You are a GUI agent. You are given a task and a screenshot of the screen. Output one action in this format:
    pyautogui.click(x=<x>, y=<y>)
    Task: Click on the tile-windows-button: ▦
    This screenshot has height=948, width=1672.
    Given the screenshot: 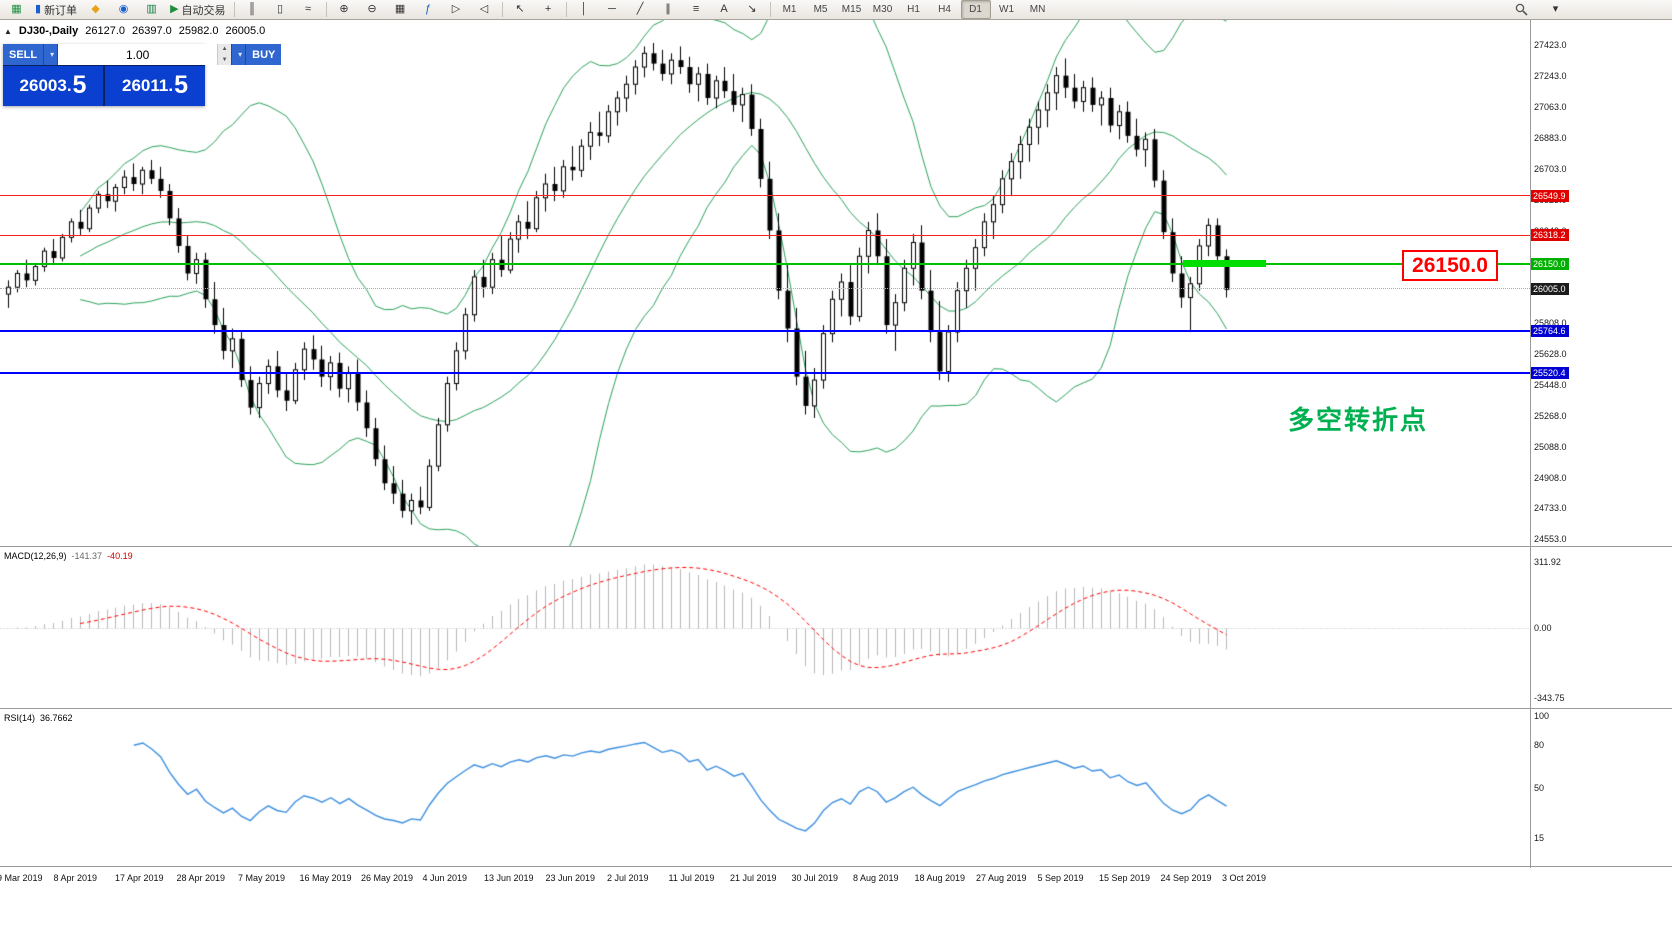 What is the action you would take?
    pyautogui.click(x=400, y=9)
    